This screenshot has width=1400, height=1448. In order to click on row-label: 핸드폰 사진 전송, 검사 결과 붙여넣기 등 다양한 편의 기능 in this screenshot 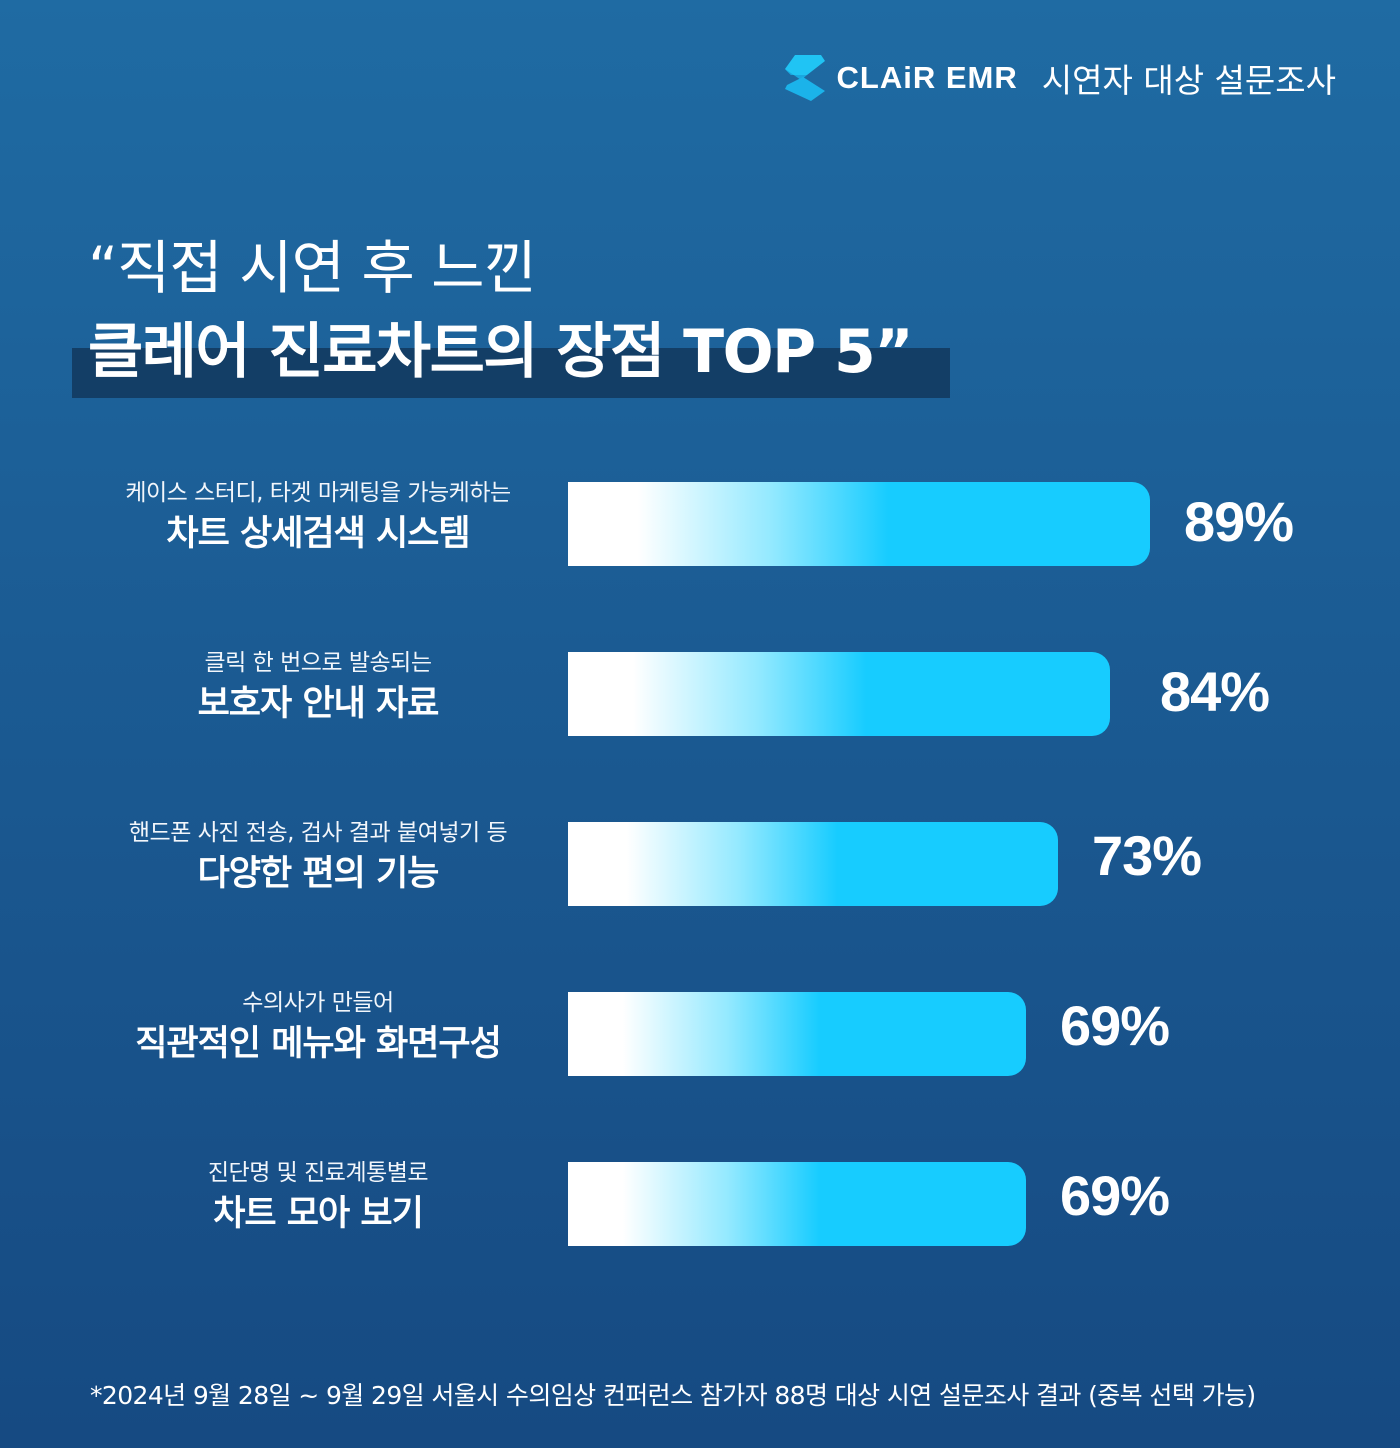, I will do `click(318, 857)`.